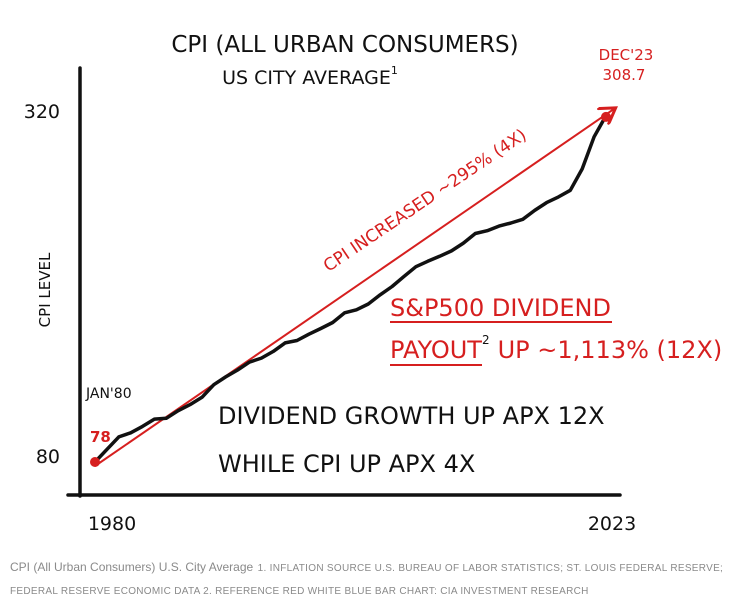 This screenshot has height=602, width=745. What do you see at coordinates (436, 350) in the screenshot?
I see `dividend-payout-word: PAYOUT` at bounding box center [436, 350].